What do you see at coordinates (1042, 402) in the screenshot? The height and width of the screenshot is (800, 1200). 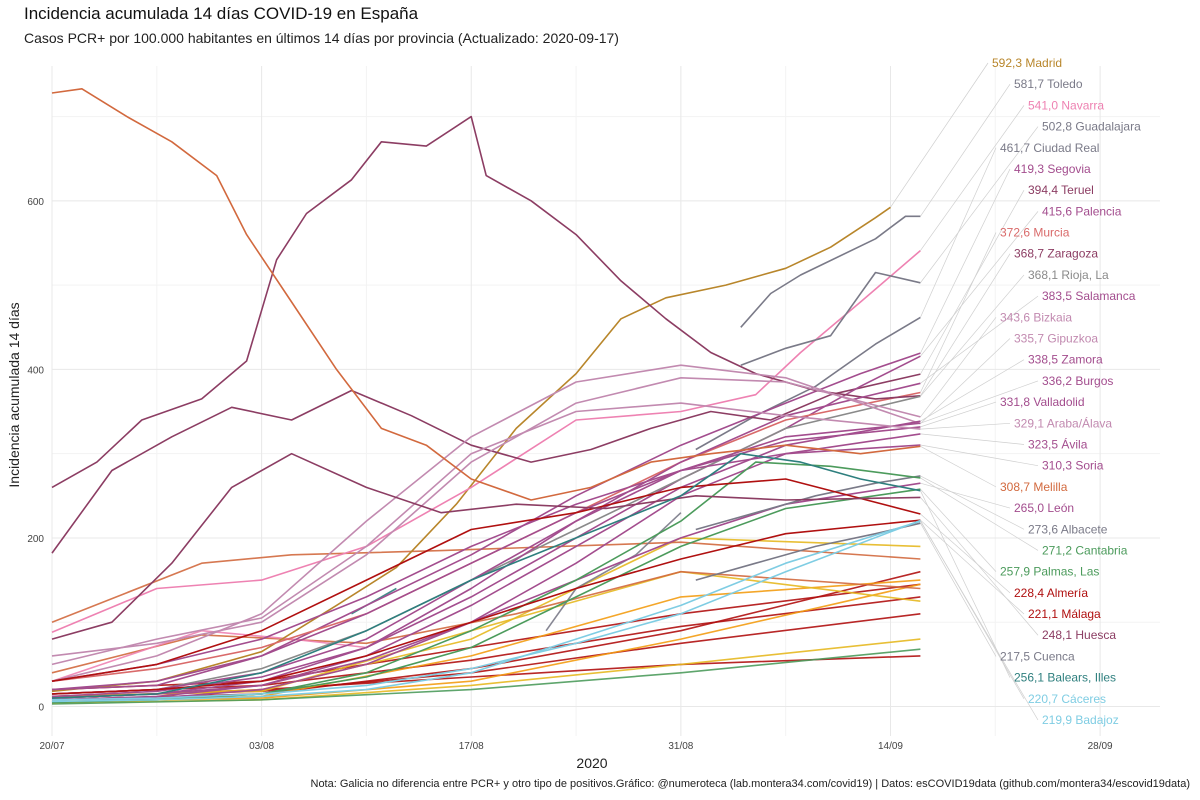 I see `series-label: 331,8 Valladolid` at bounding box center [1042, 402].